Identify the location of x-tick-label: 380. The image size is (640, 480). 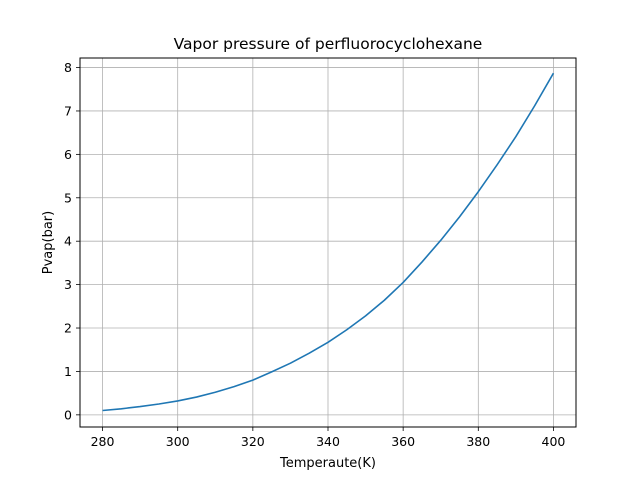
(478, 441).